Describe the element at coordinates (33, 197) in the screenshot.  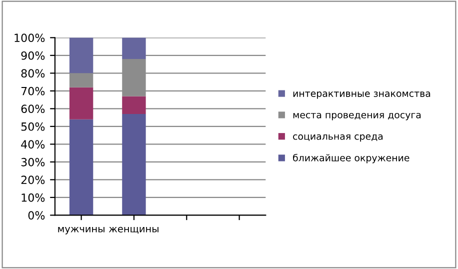
I see `y-tick-label: 10%` at that location.